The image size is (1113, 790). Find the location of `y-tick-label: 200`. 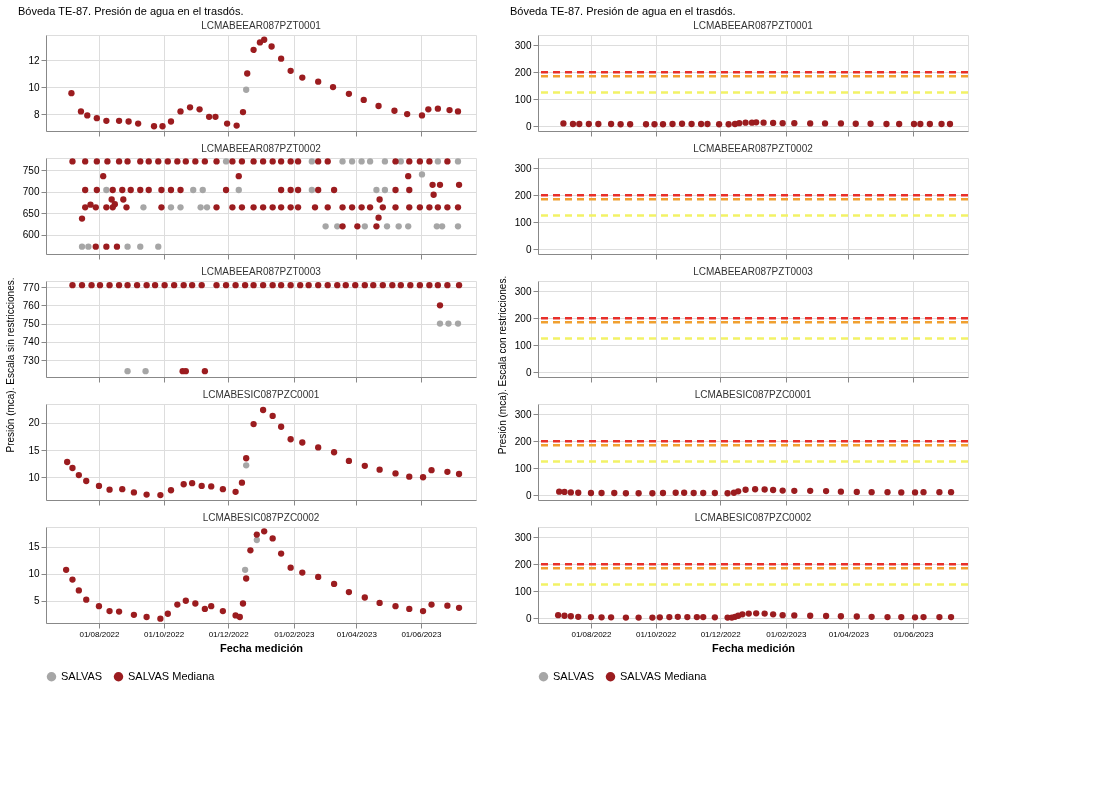

y-tick-label: 200 is located at coordinates (523, 441).